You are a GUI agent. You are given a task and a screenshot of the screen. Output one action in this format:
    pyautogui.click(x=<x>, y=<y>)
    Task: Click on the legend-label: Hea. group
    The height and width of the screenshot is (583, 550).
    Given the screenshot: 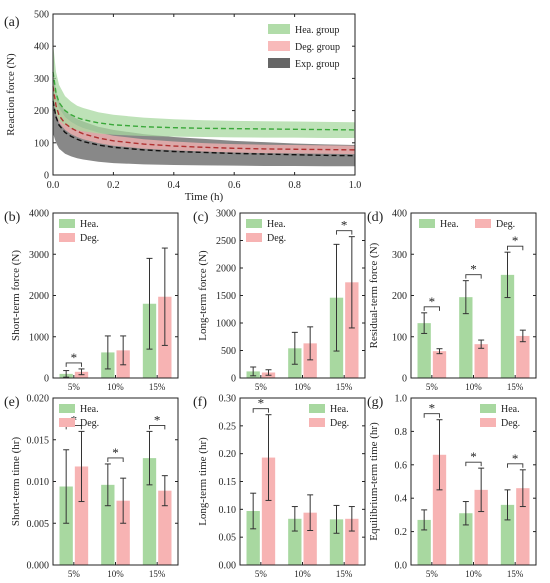 What is the action you would take?
    pyautogui.click(x=317, y=30)
    